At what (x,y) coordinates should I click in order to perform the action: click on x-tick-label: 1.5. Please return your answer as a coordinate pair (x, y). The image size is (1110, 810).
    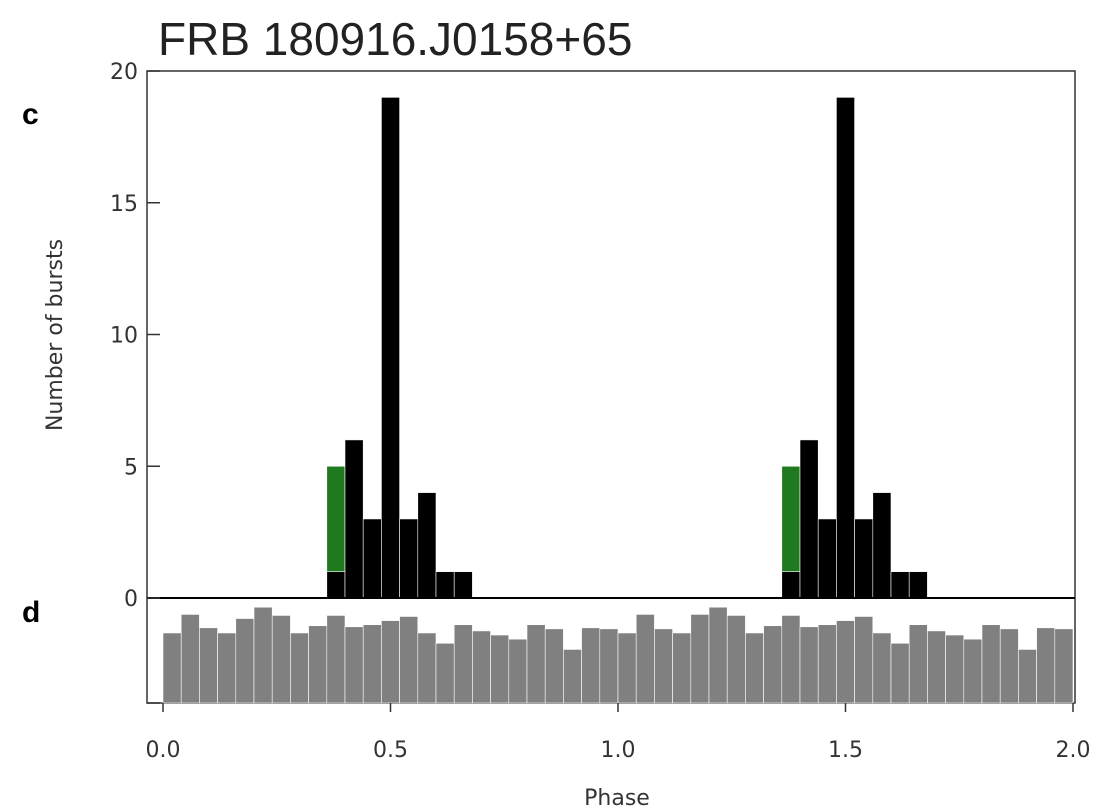
    Looking at the image, I should click on (845, 750).